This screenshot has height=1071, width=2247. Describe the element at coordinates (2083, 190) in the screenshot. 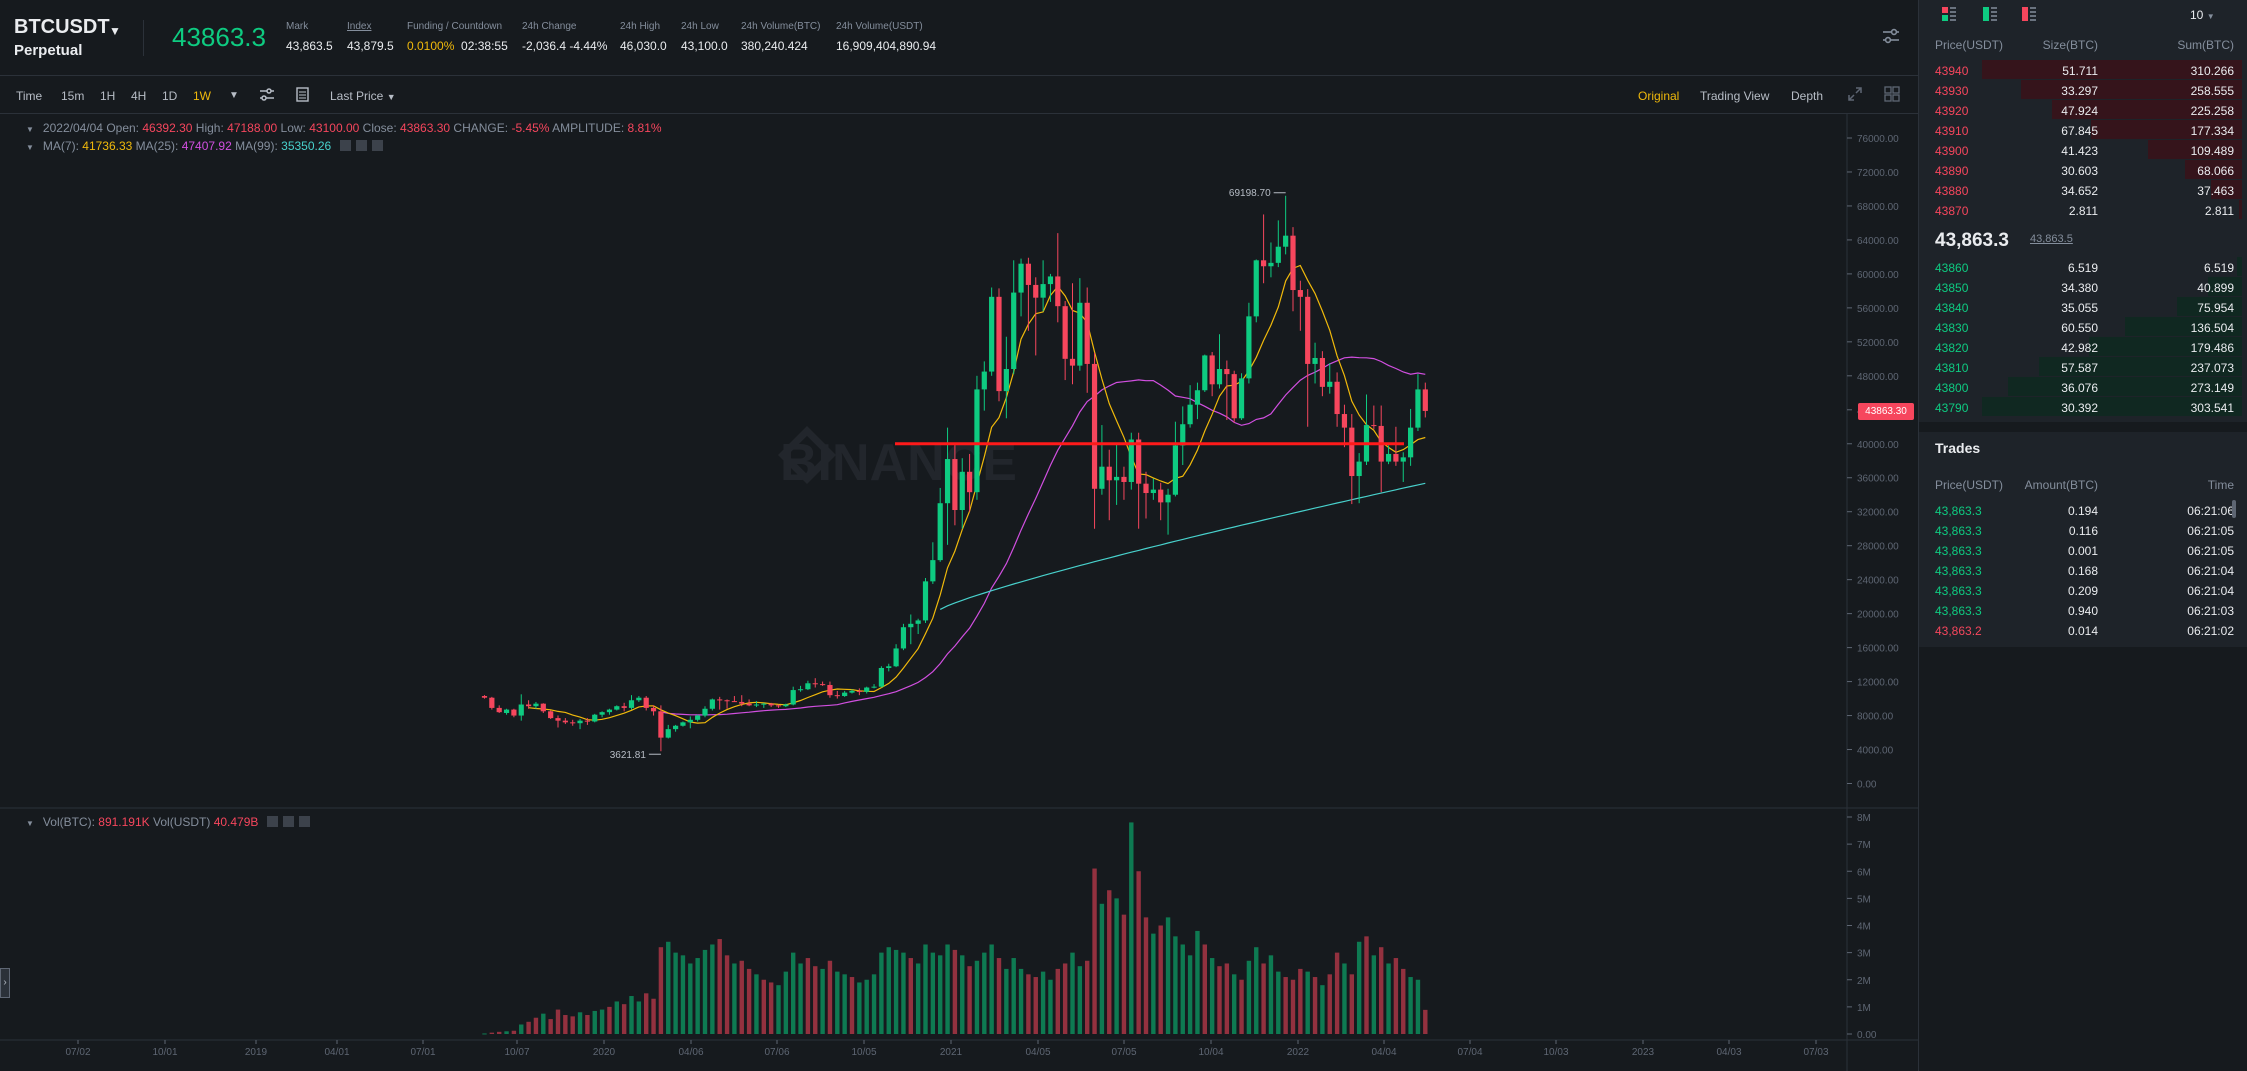

I see `ask-row: 43880 34.652 37.463` at that location.